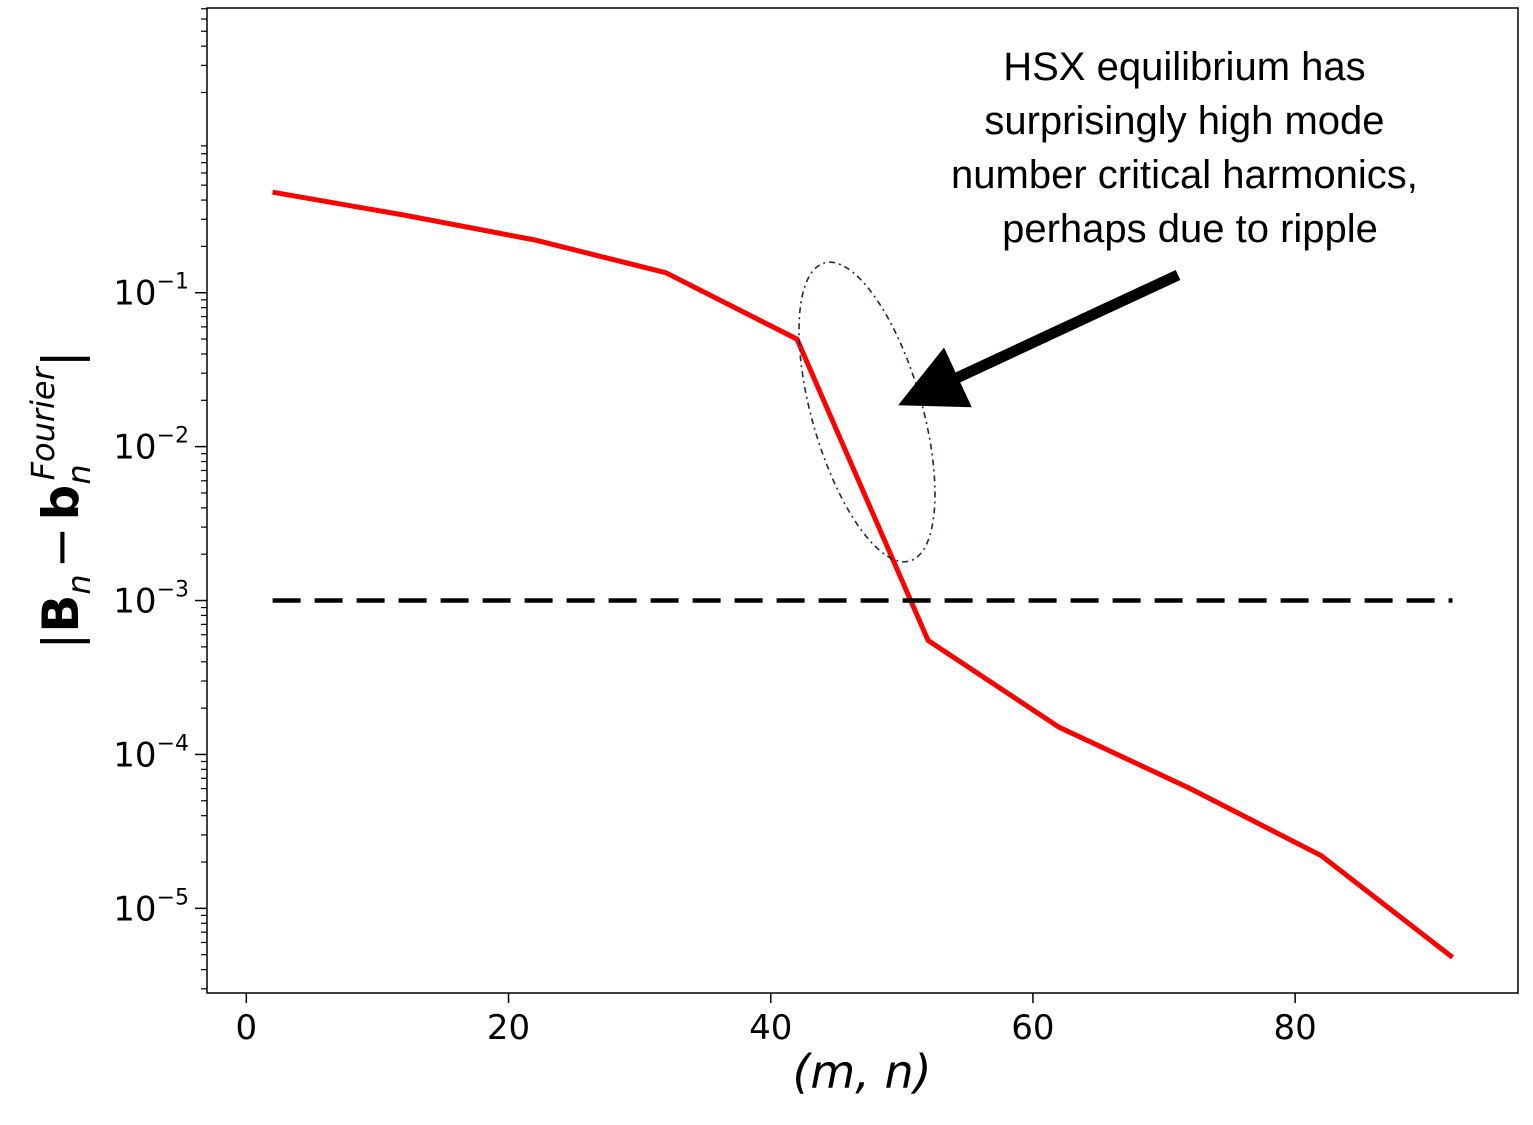 This screenshot has width=1533, height=1125. Describe the element at coordinates (1190, 229) in the screenshot. I see `annotation-line-4: perhaps due to ripple` at that location.